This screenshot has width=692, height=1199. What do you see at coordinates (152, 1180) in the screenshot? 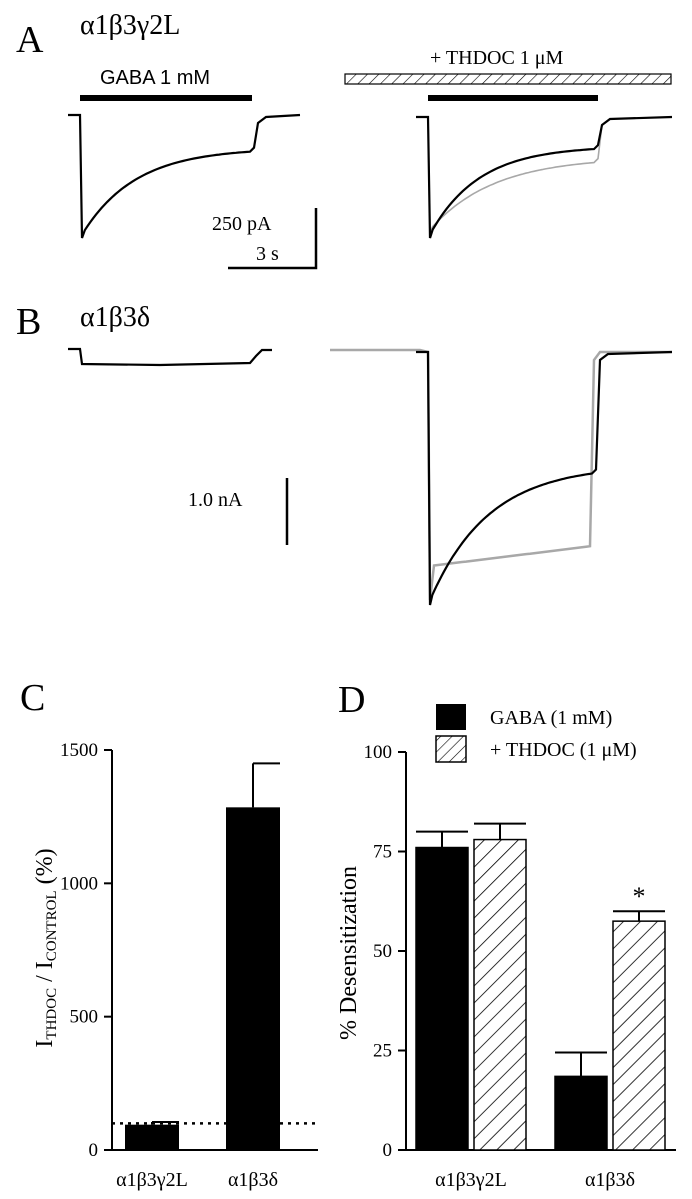
I see `panel-c-category-label: α1β3γ2L` at bounding box center [152, 1180].